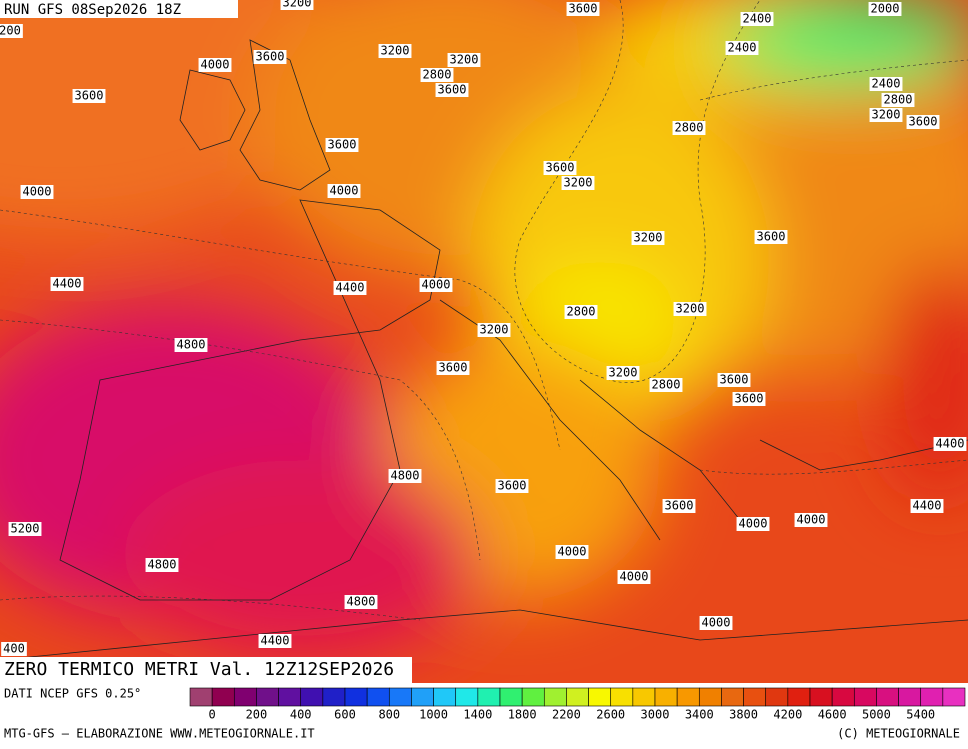  I want to click on colorbar-tick-label: 400, so click(301, 715).